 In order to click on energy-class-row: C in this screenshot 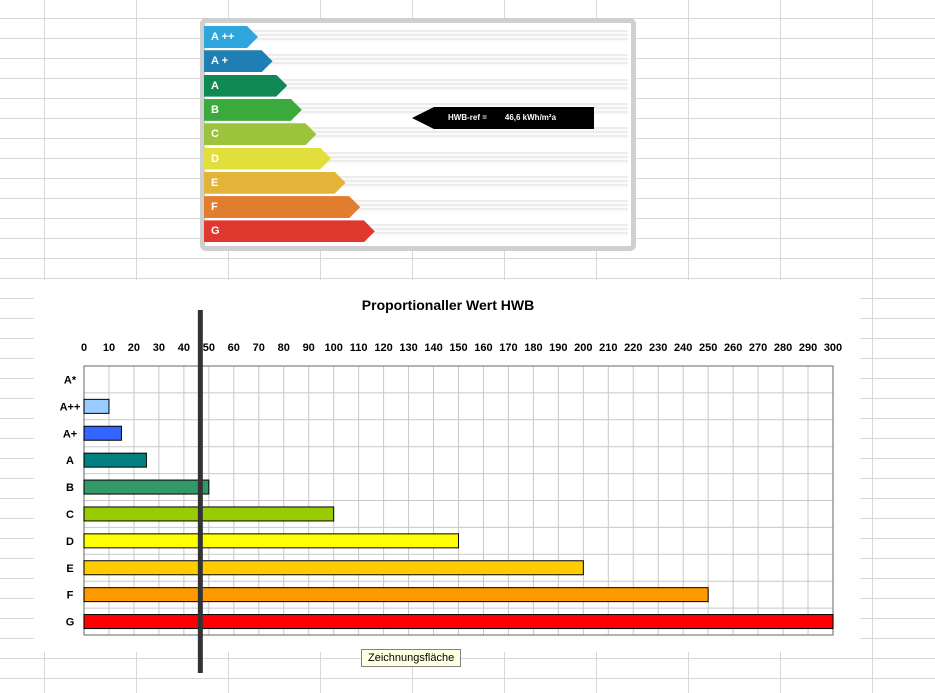, I will do `click(416, 134)`.